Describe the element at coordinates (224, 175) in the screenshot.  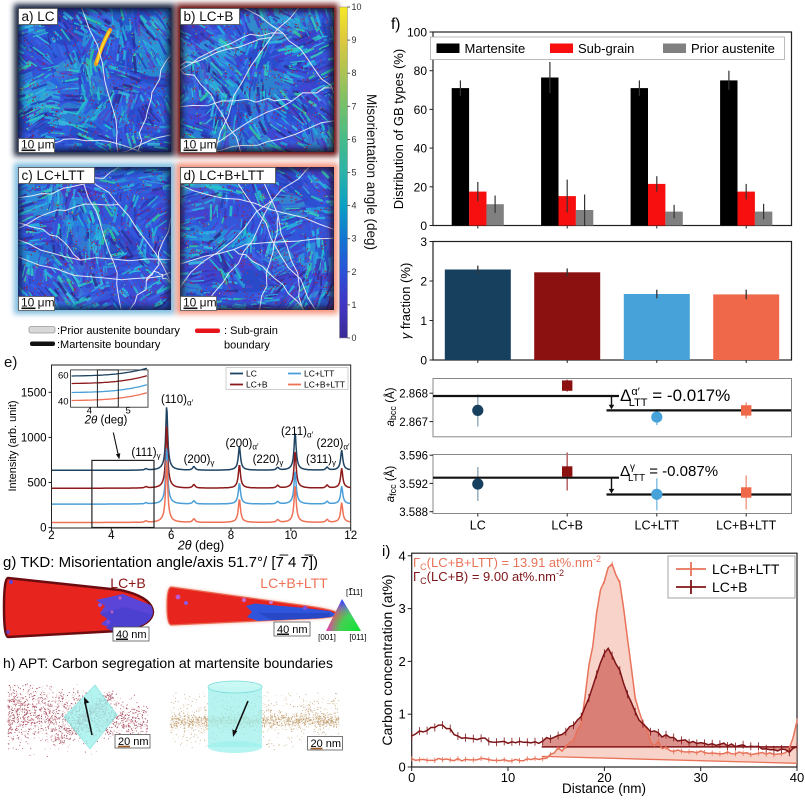
I see `svg-text: d) LC+B+LTT` at that location.